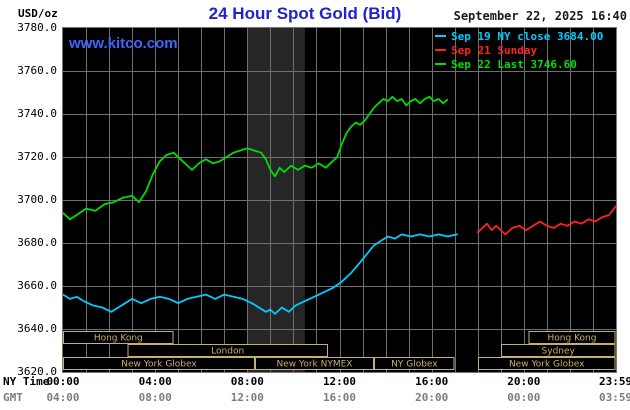 Image resolution: width=630 pixels, height=410 pixels. Describe the element at coordinates (37, 113) in the screenshot. I see `y-axis-tick-label: 3740.0` at that location.